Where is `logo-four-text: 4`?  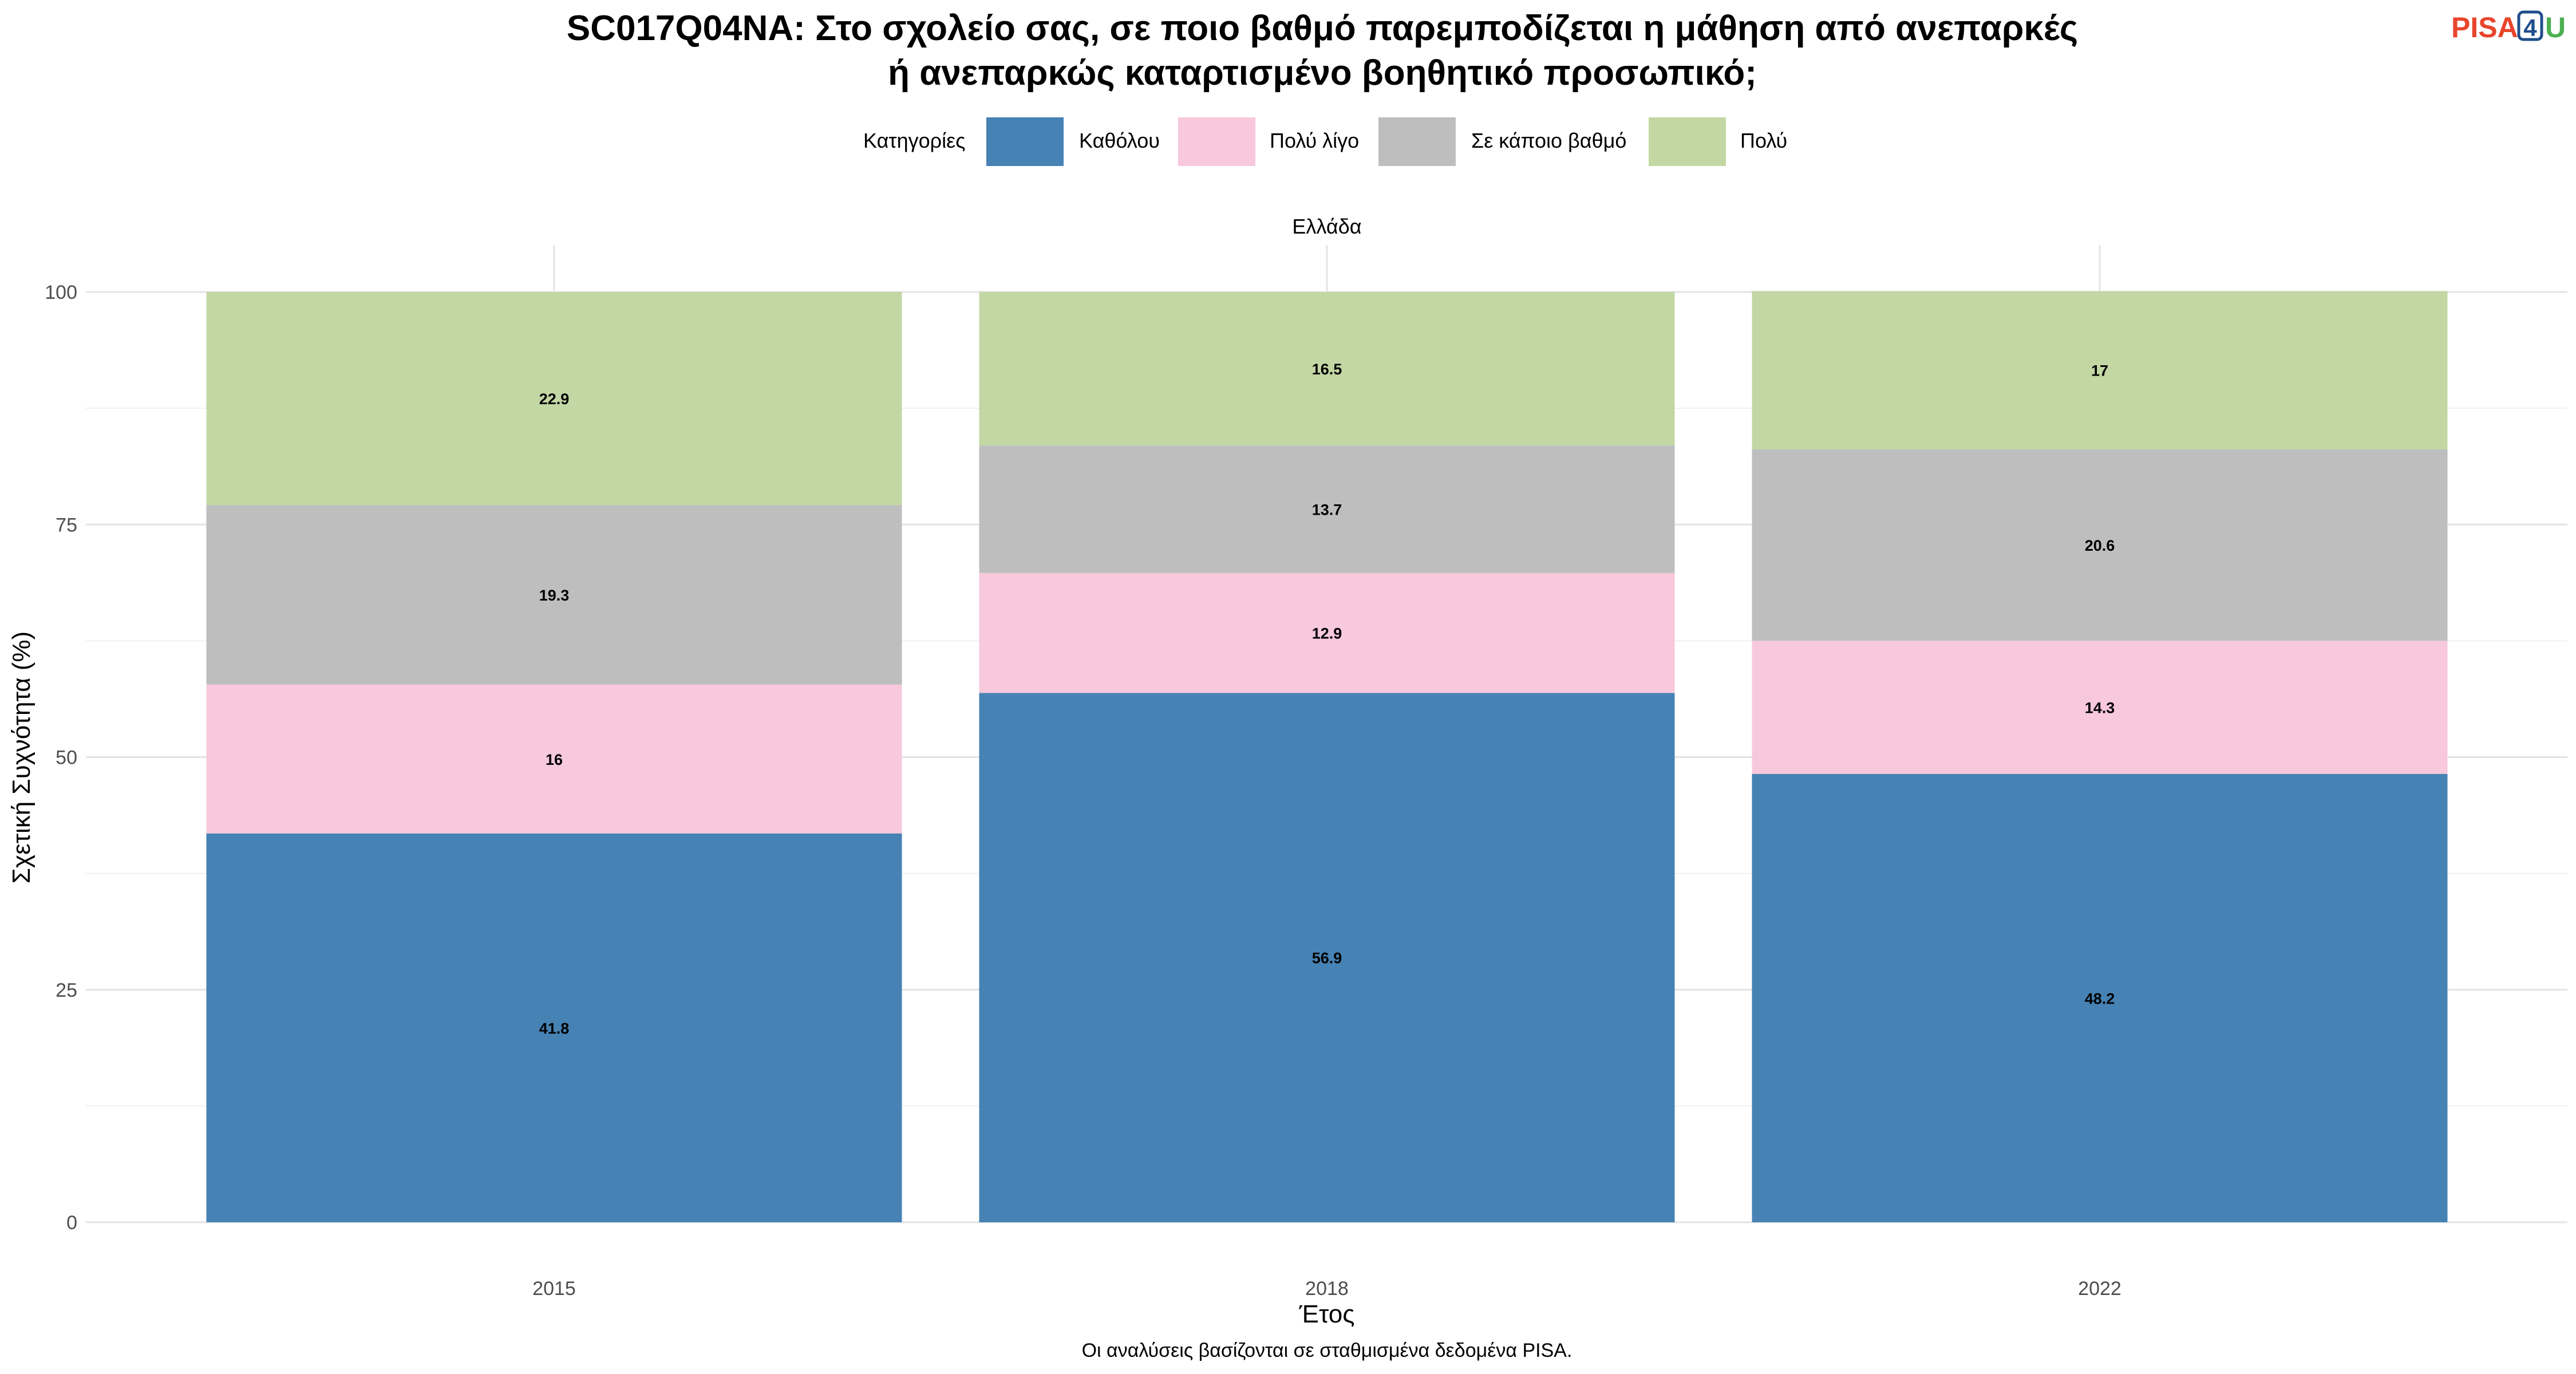 logo-four-text: 4 is located at coordinates (2530, 27).